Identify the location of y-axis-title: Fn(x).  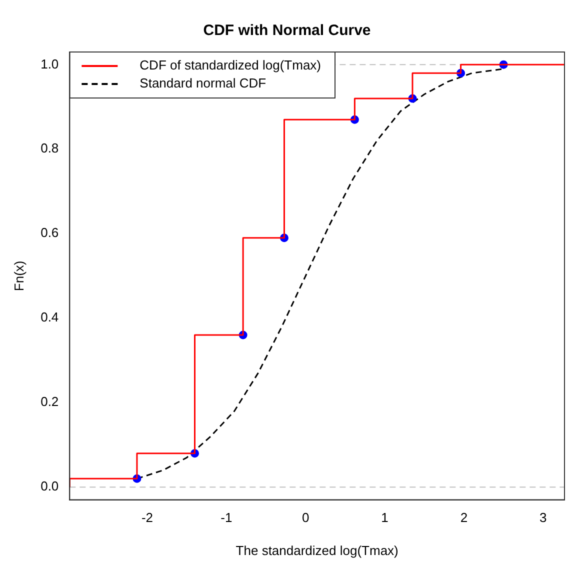
(18, 276).